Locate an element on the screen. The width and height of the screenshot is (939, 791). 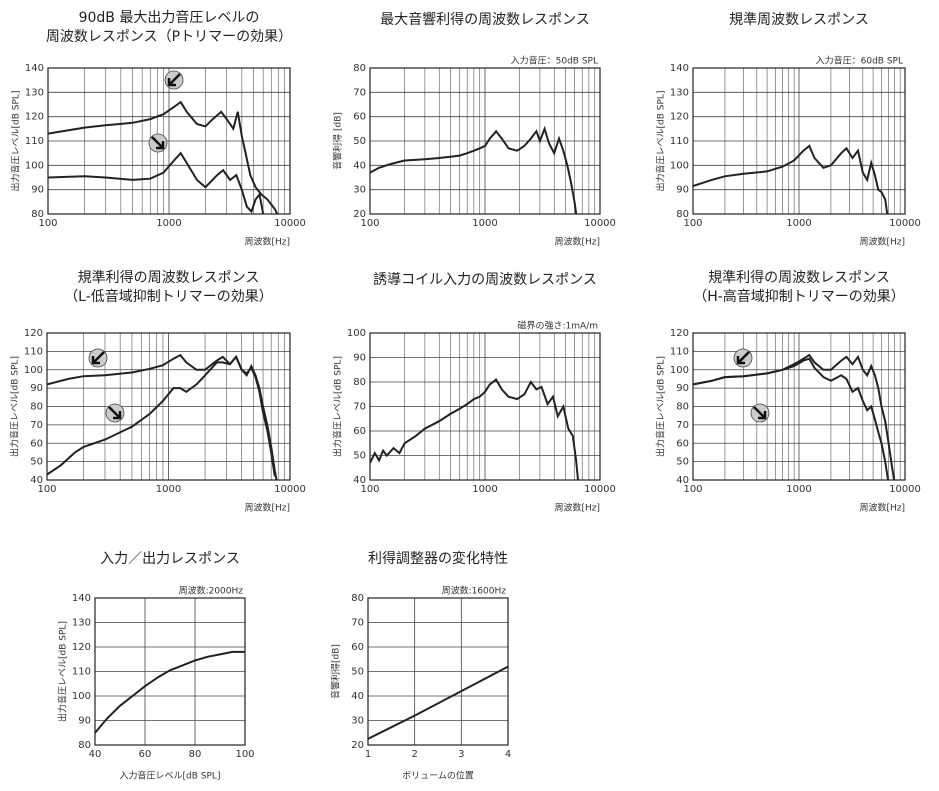
chart-title: 誘導コイル入力の周波数レスポンス is located at coordinates (485, 280).